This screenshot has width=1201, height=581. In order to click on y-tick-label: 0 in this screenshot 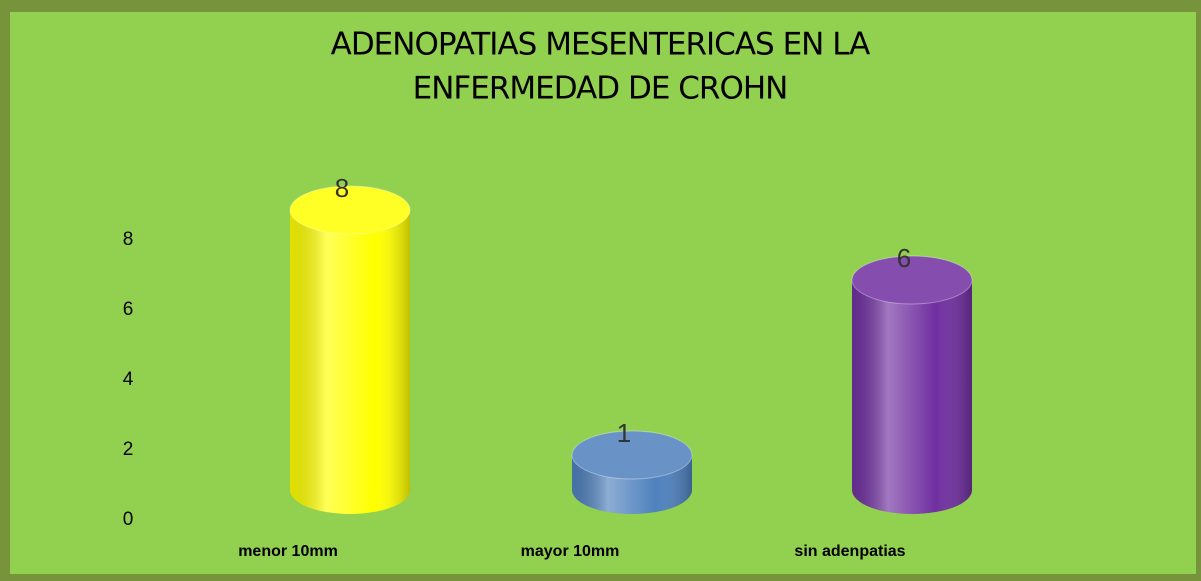, I will do `click(128, 519)`.